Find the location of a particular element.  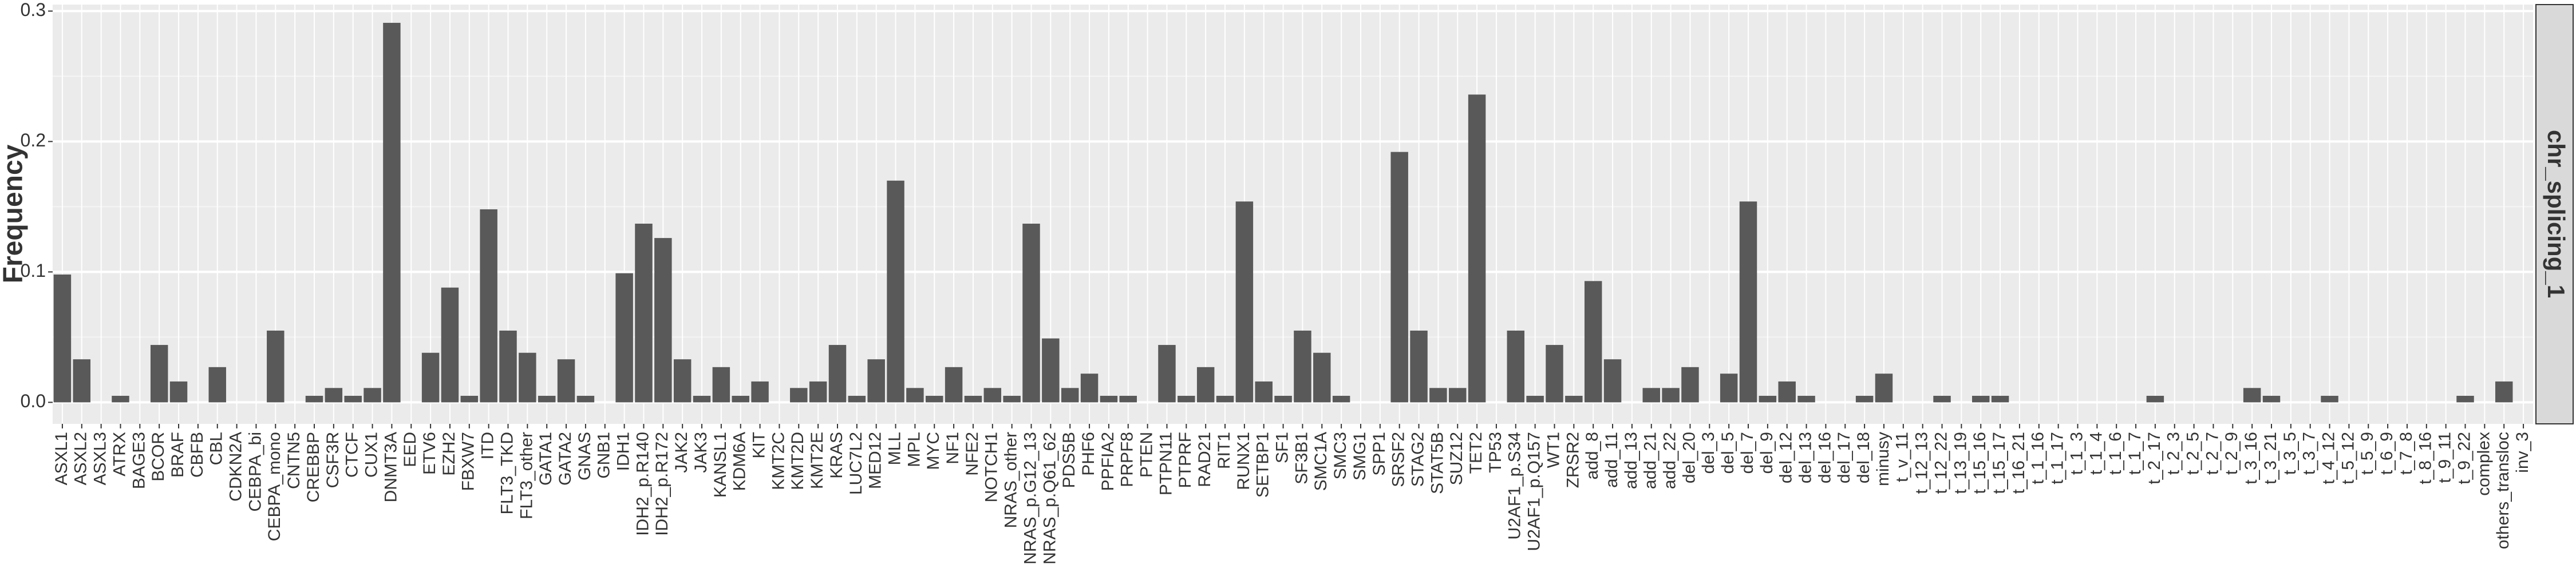

x-tick-label: t_v_11 is located at coordinates (1902, 457).